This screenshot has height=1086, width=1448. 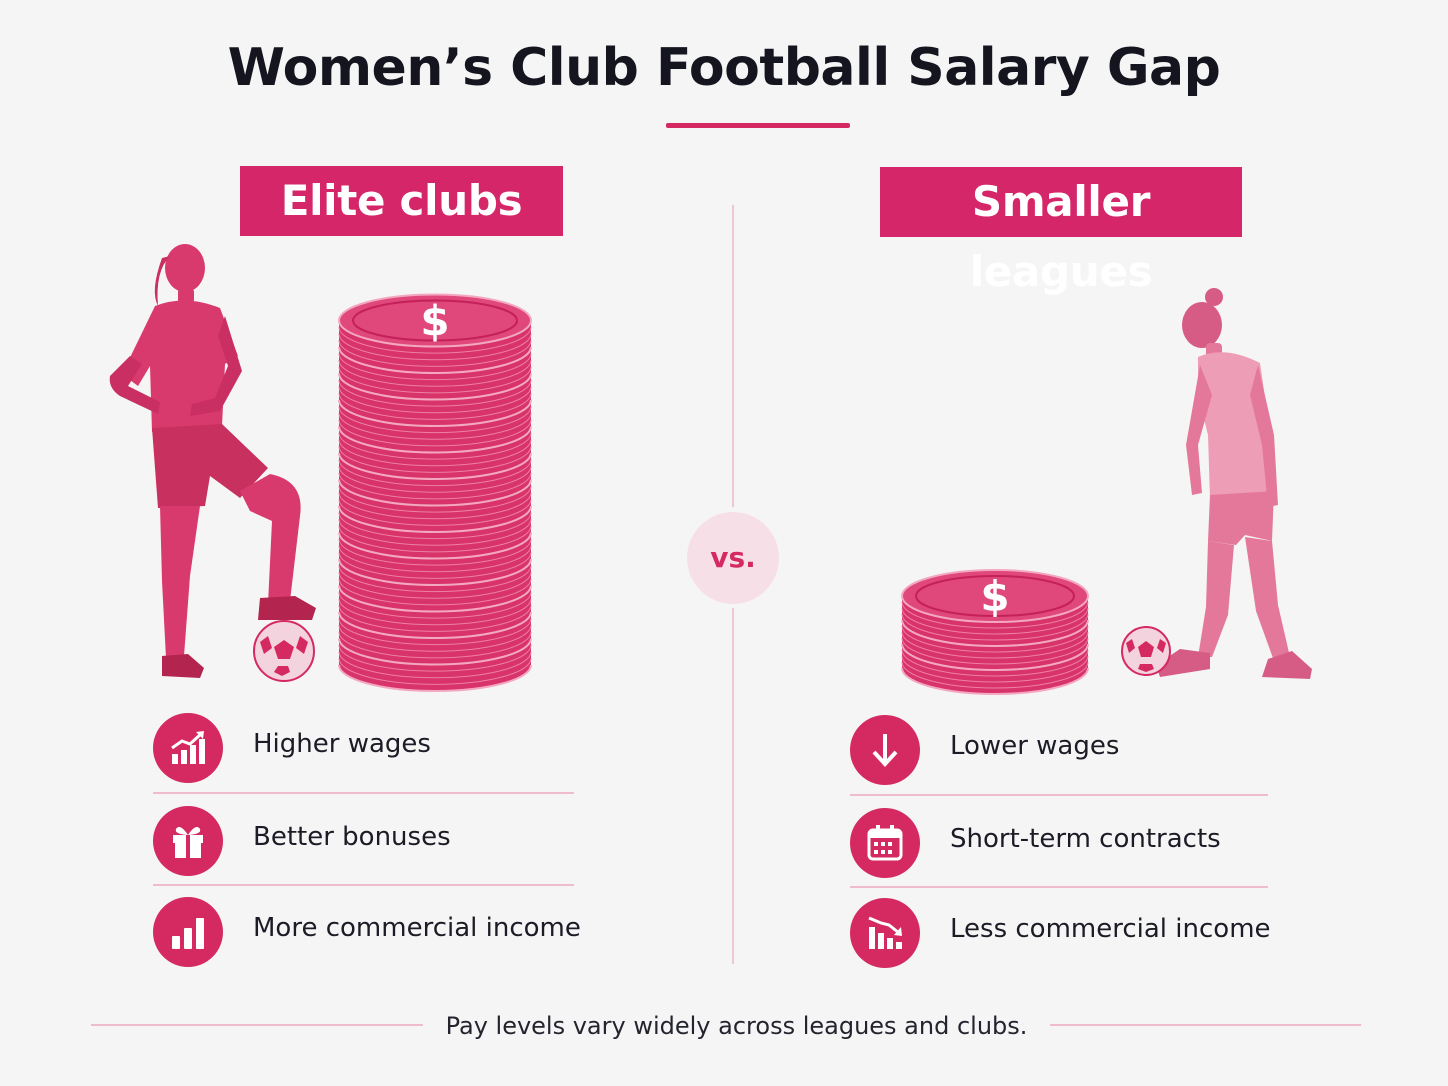 I want to click on feature-row-more-commercial-income: More commercial income, so click(x=367, y=932).